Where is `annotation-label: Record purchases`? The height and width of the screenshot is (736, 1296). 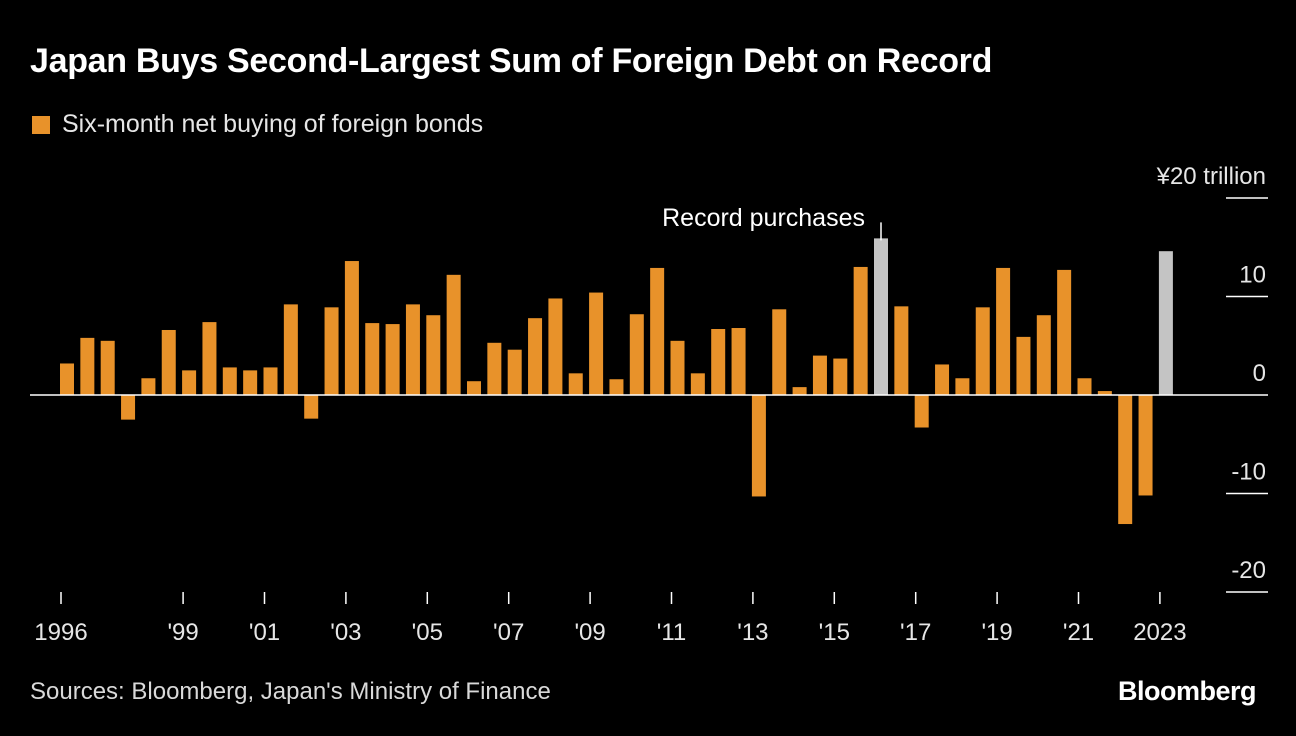
annotation-label: Record purchases is located at coordinates (763, 218).